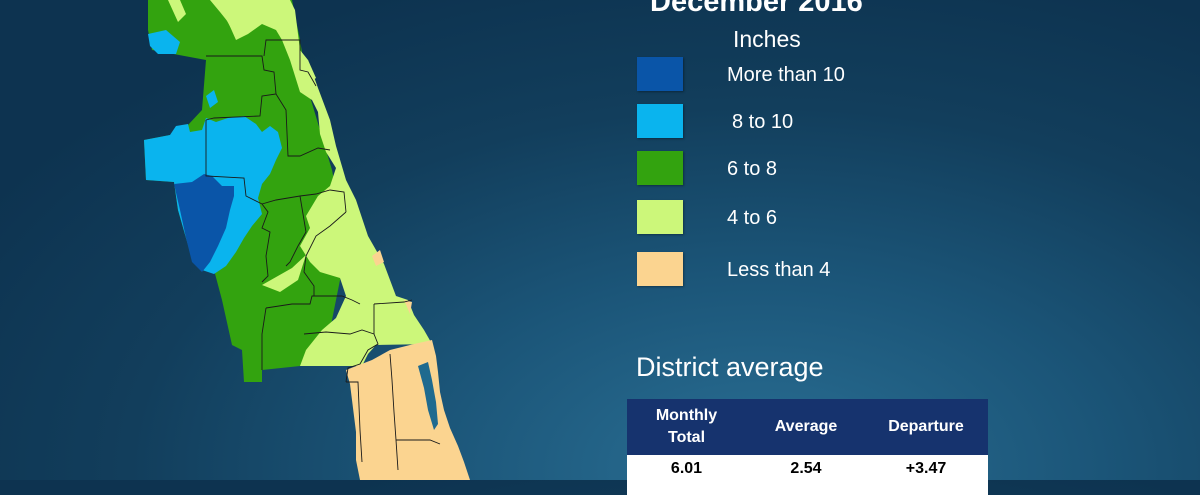  Describe the element at coordinates (756, 9) in the screenshot. I see `map-title: December 2016` at that location.